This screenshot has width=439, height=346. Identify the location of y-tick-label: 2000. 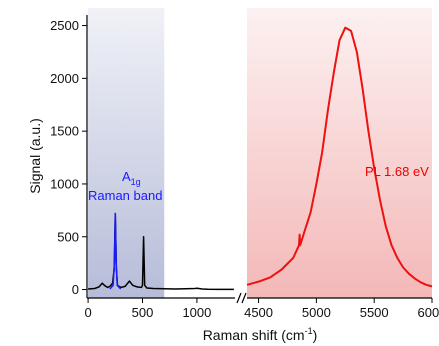
(64, 78).